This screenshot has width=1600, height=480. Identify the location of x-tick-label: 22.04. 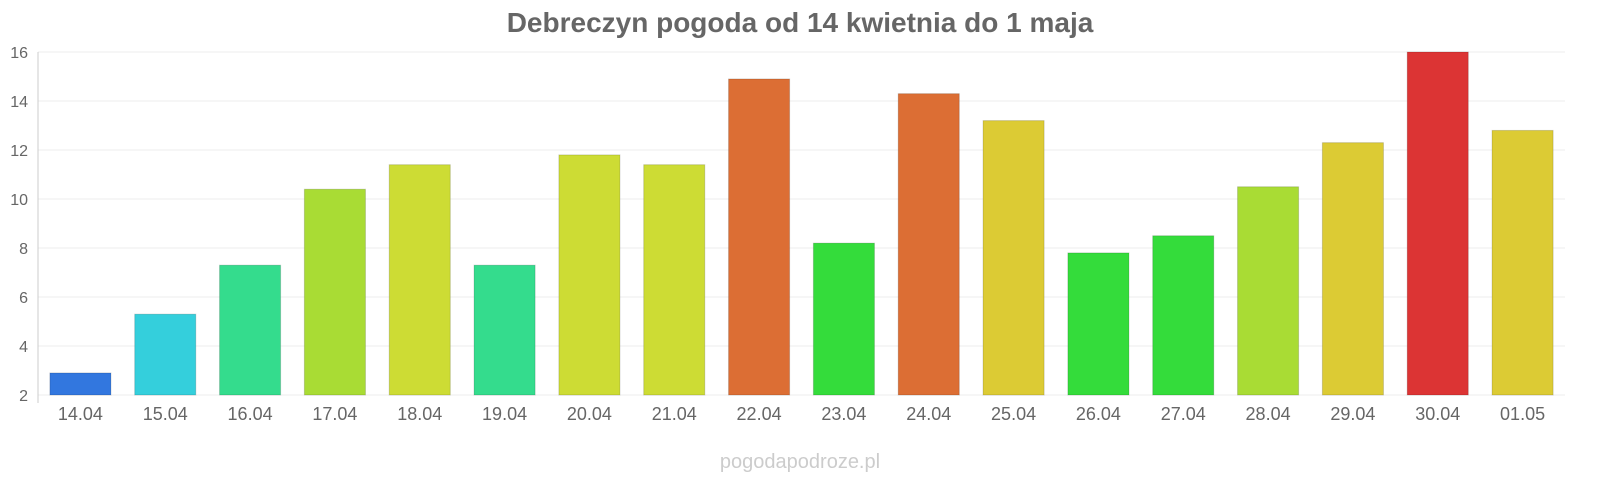
(759, 414).